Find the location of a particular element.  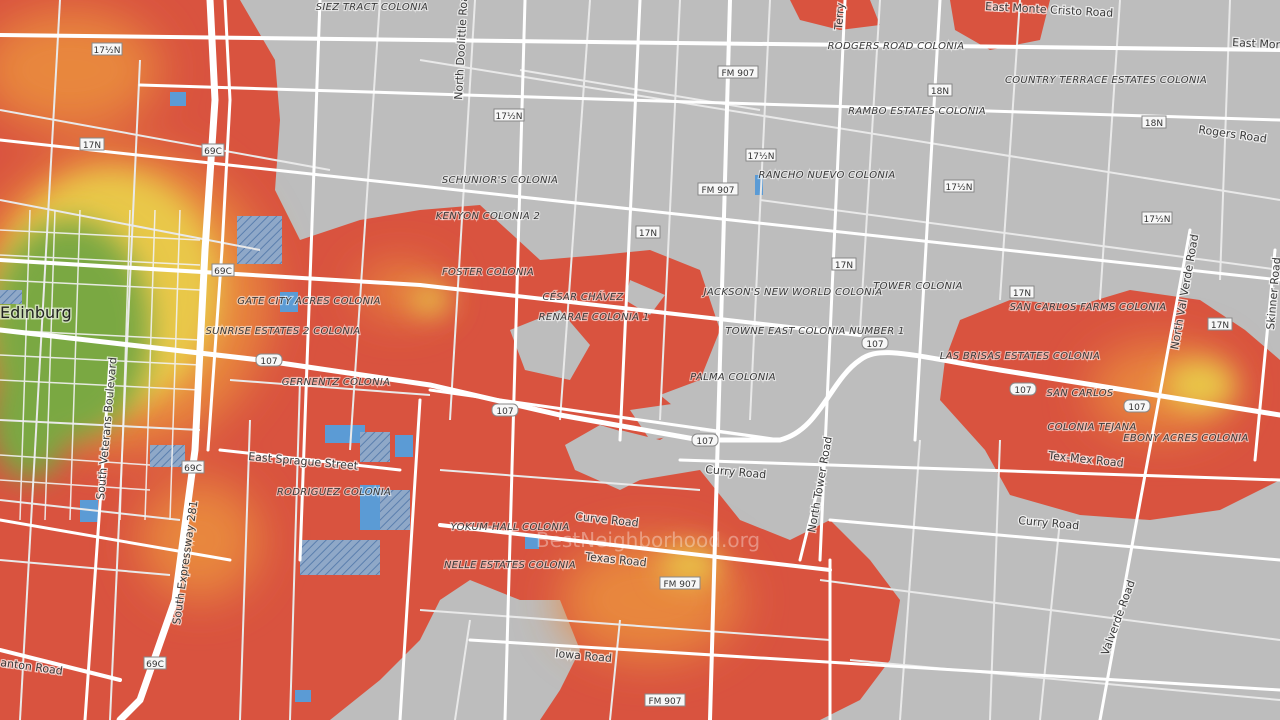

shield-17-half-n: 17½N is located at coordinates (107, 49).